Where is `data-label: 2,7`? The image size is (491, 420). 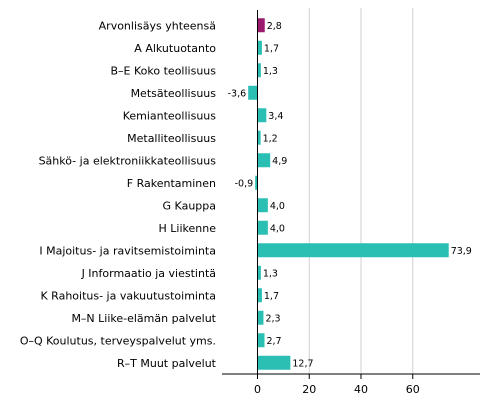
data-label: 2,7 is located at coordinates (273, 341).